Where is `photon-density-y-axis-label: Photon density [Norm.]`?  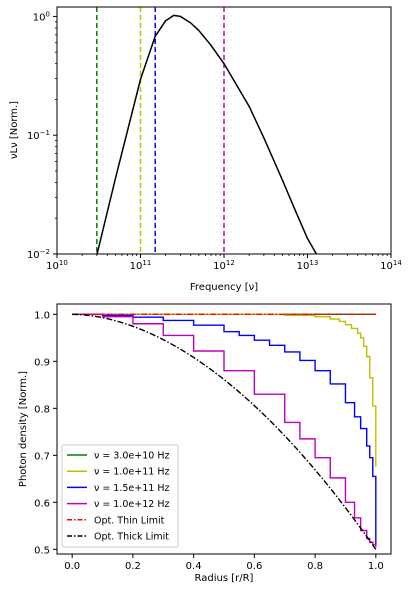 photon-density-y-axis-label: Photon density [Norm.] is located at coordinates (23, 429).